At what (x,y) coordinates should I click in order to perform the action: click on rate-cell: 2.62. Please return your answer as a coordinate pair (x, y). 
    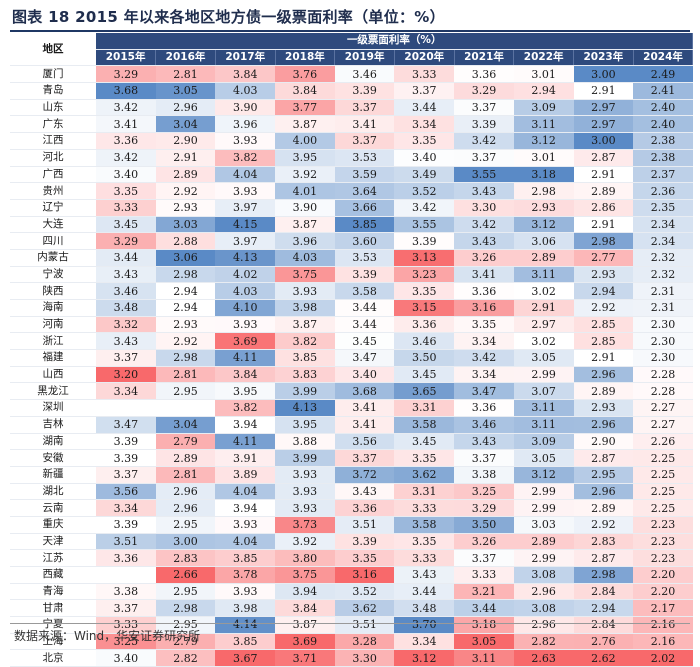
    Looking at the image, I should click on (603, 658).